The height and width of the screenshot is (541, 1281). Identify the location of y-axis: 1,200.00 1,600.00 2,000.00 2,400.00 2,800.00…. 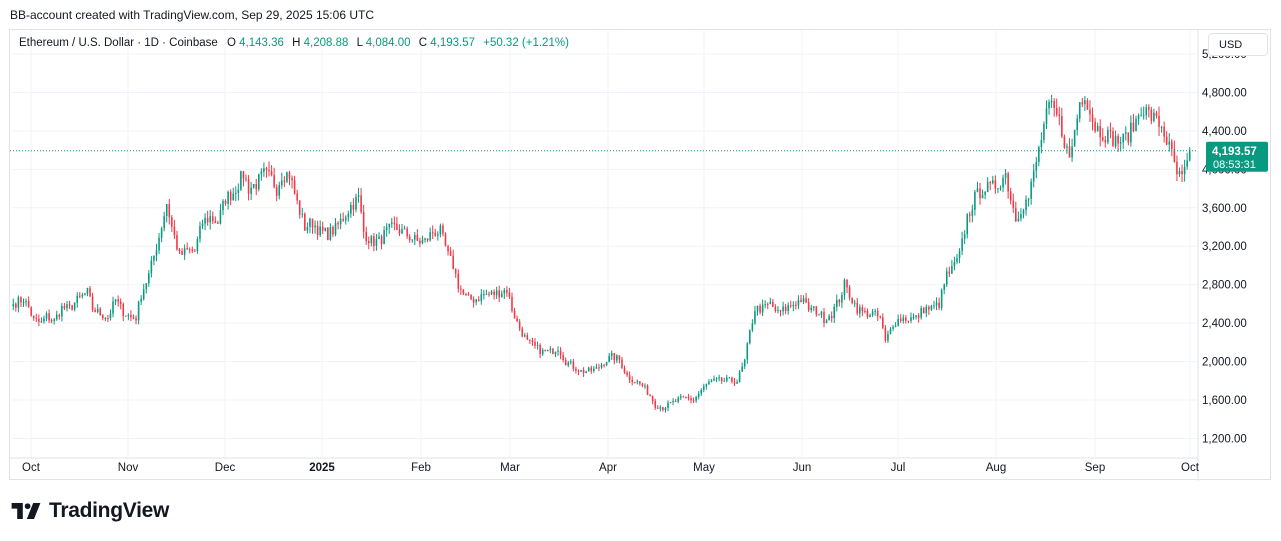
(1222, 255).